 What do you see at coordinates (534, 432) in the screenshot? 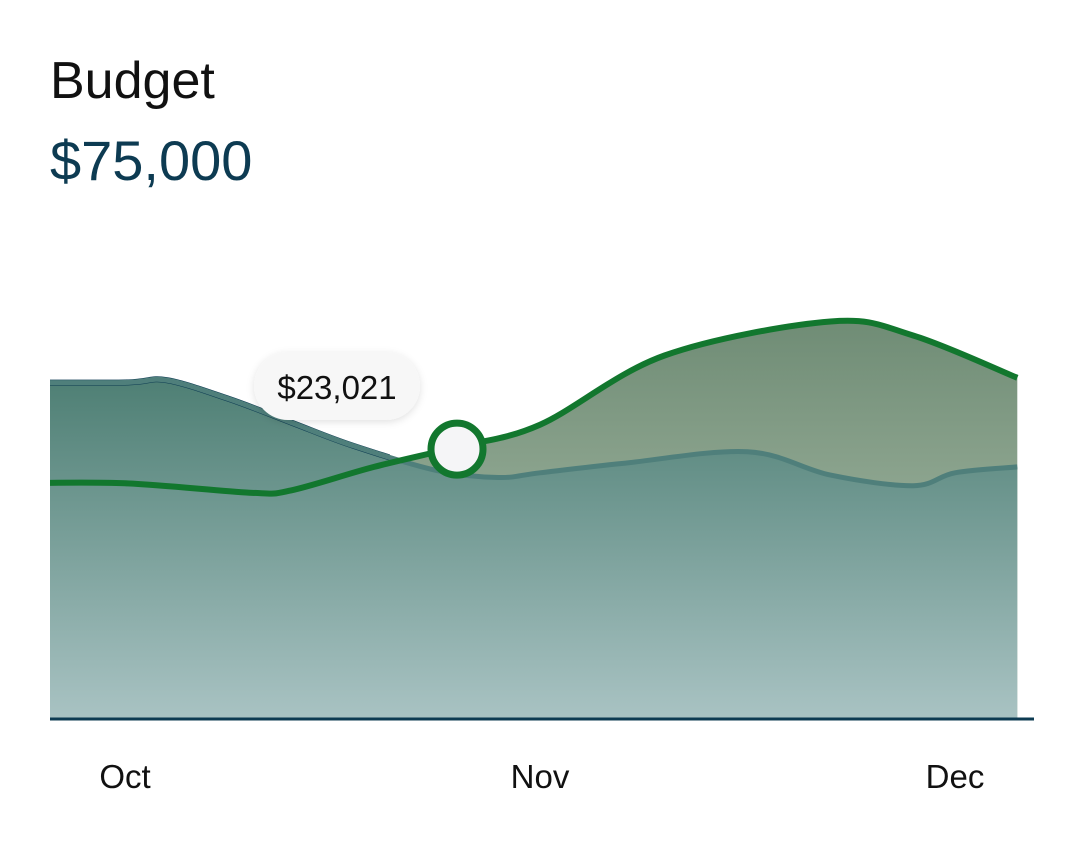
I see `teal-series-line` at bounding box center [534, 432].